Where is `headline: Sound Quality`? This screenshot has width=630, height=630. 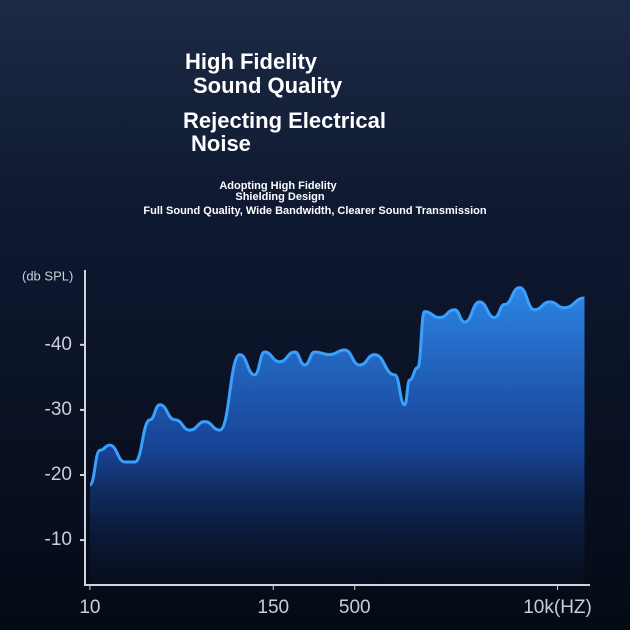
headline: Sound Quality is located at coordinates (268, 85).